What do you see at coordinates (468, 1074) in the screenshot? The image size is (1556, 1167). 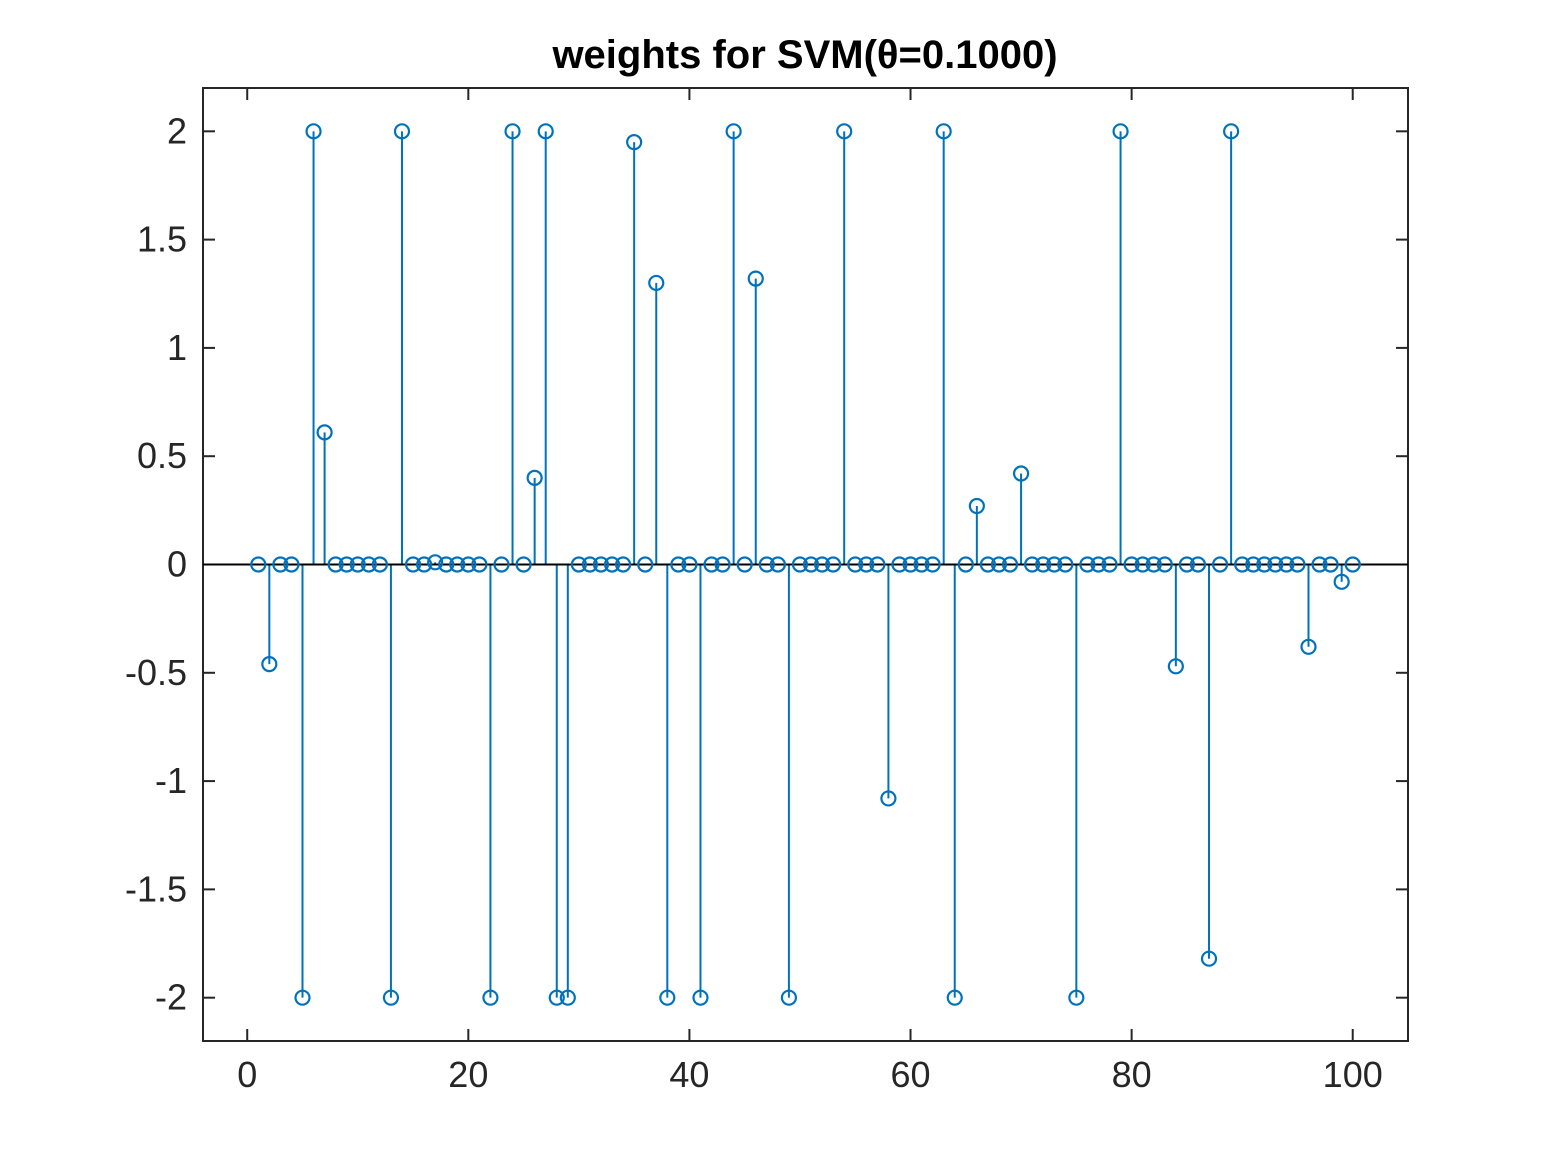 I see `x-tick-label: 20` at bounding box center [468, 1074].